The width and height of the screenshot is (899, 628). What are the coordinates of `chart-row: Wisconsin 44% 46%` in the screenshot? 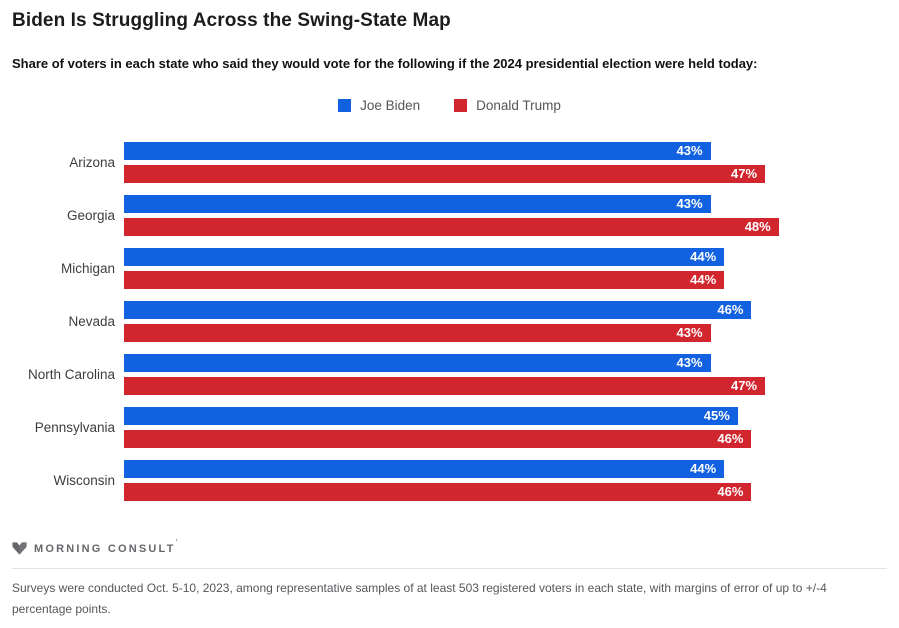 It's located at (449, 480).